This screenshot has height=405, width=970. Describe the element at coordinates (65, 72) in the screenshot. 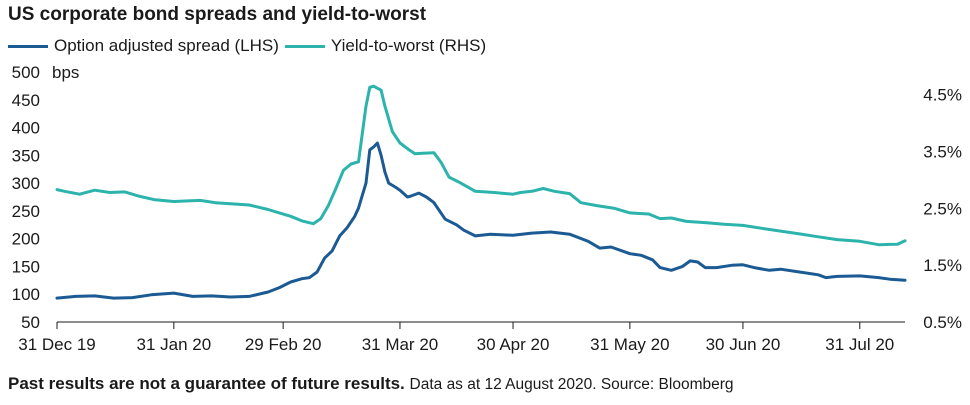

I see `y-left-unit-label: bps` at that location.